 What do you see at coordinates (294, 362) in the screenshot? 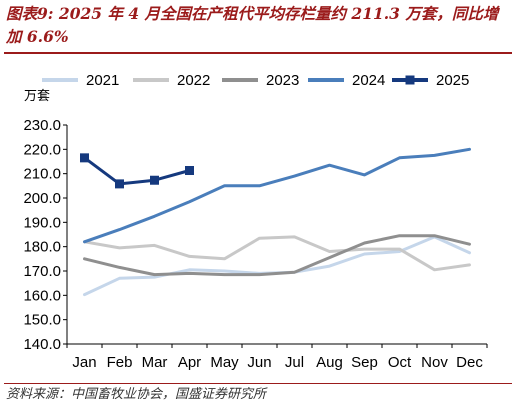
I see `x-tick-label: Jul` at bounding box center [294, 362].